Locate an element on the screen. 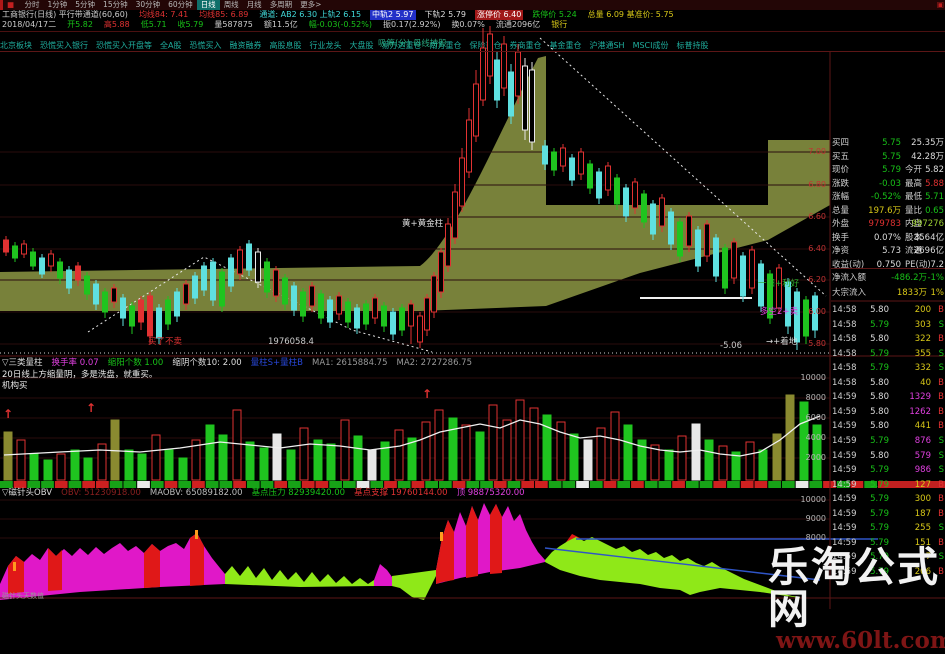 The width and height of the screenshot is (945, 654). board-link: 行业龙头 is located at coordinates (325, 45).